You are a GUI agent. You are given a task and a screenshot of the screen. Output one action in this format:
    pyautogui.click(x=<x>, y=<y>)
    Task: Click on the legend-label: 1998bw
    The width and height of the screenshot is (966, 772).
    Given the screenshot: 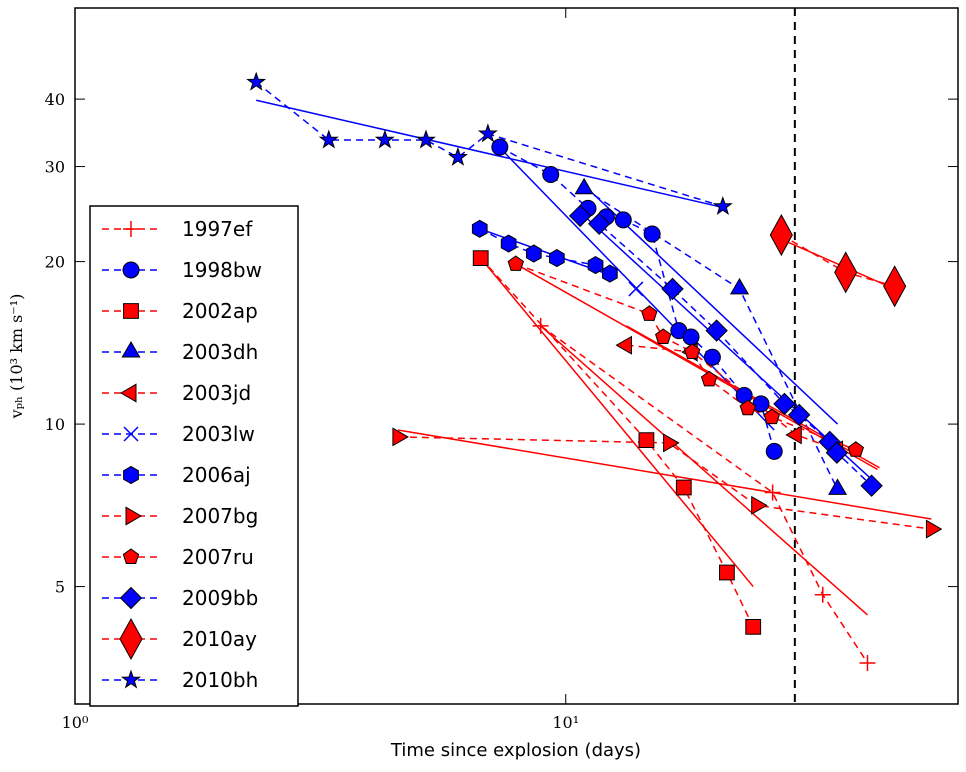 What is the action you would take?
    pyautogui.click(x=222, y=270)
    